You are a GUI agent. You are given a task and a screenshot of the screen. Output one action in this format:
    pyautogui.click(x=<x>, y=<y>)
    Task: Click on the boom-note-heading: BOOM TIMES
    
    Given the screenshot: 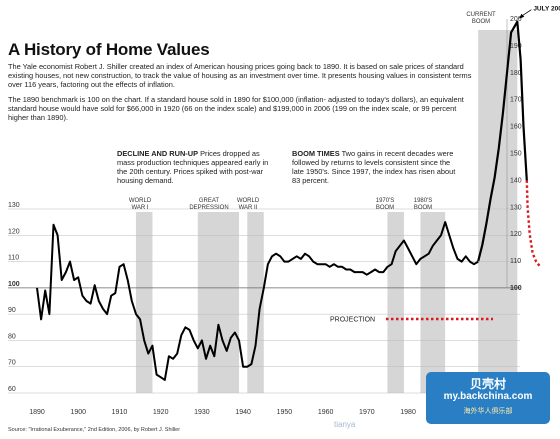 What is the action you would take?
    pyautogui.click(x=316, y=153)
    